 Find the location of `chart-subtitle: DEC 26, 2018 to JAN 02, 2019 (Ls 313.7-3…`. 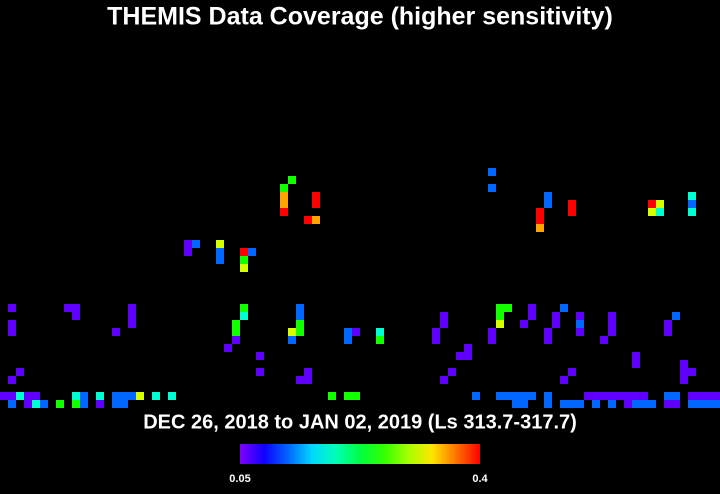

chart-subtitle: DEC 26, 2018 to JAN 02, 2019 (Ls 313.7-3… is located at coordinates (360, 422).